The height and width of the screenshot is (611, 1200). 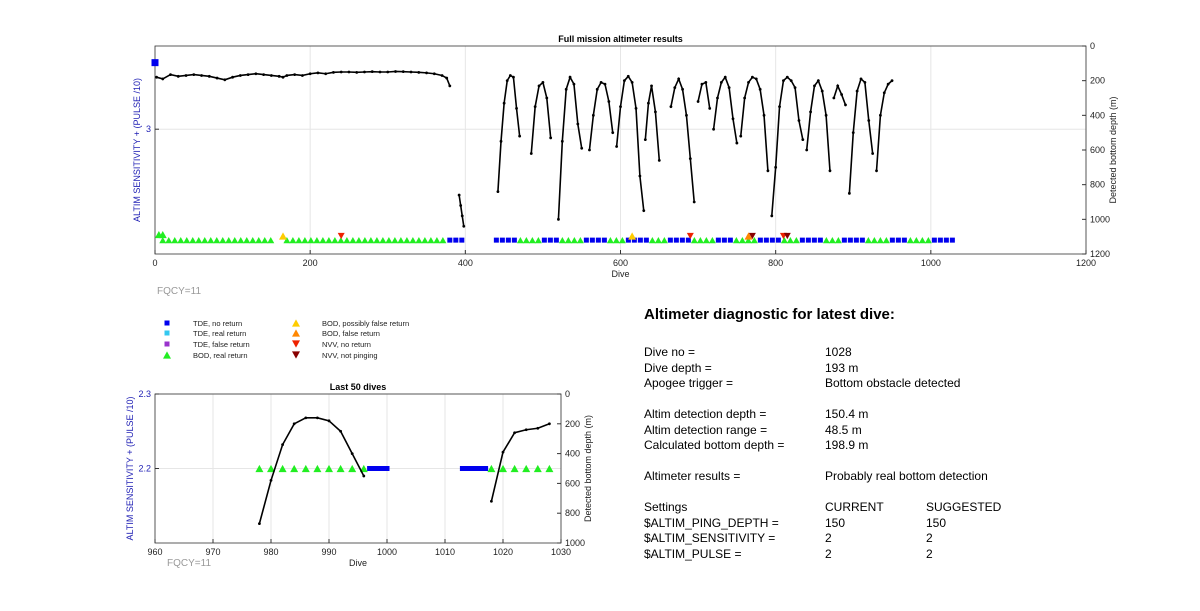 I want to click on setting-name: $ALTIM_PULSE =, so click(x=693, y=553).